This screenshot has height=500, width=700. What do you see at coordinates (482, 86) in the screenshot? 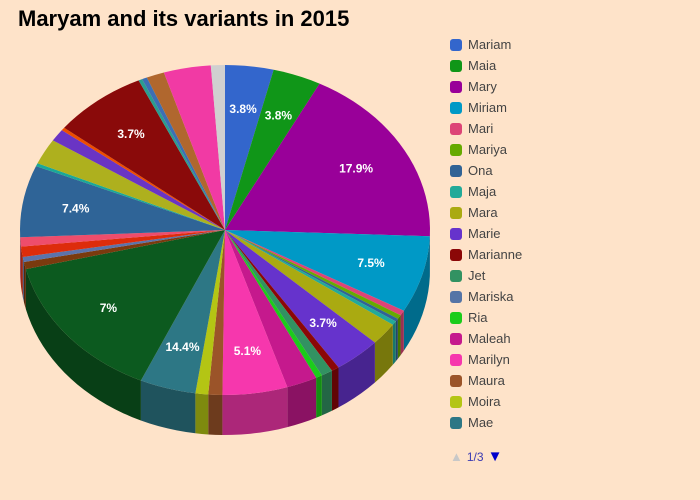
I see `legend-label: Mary` at bounding box center [482, 86].